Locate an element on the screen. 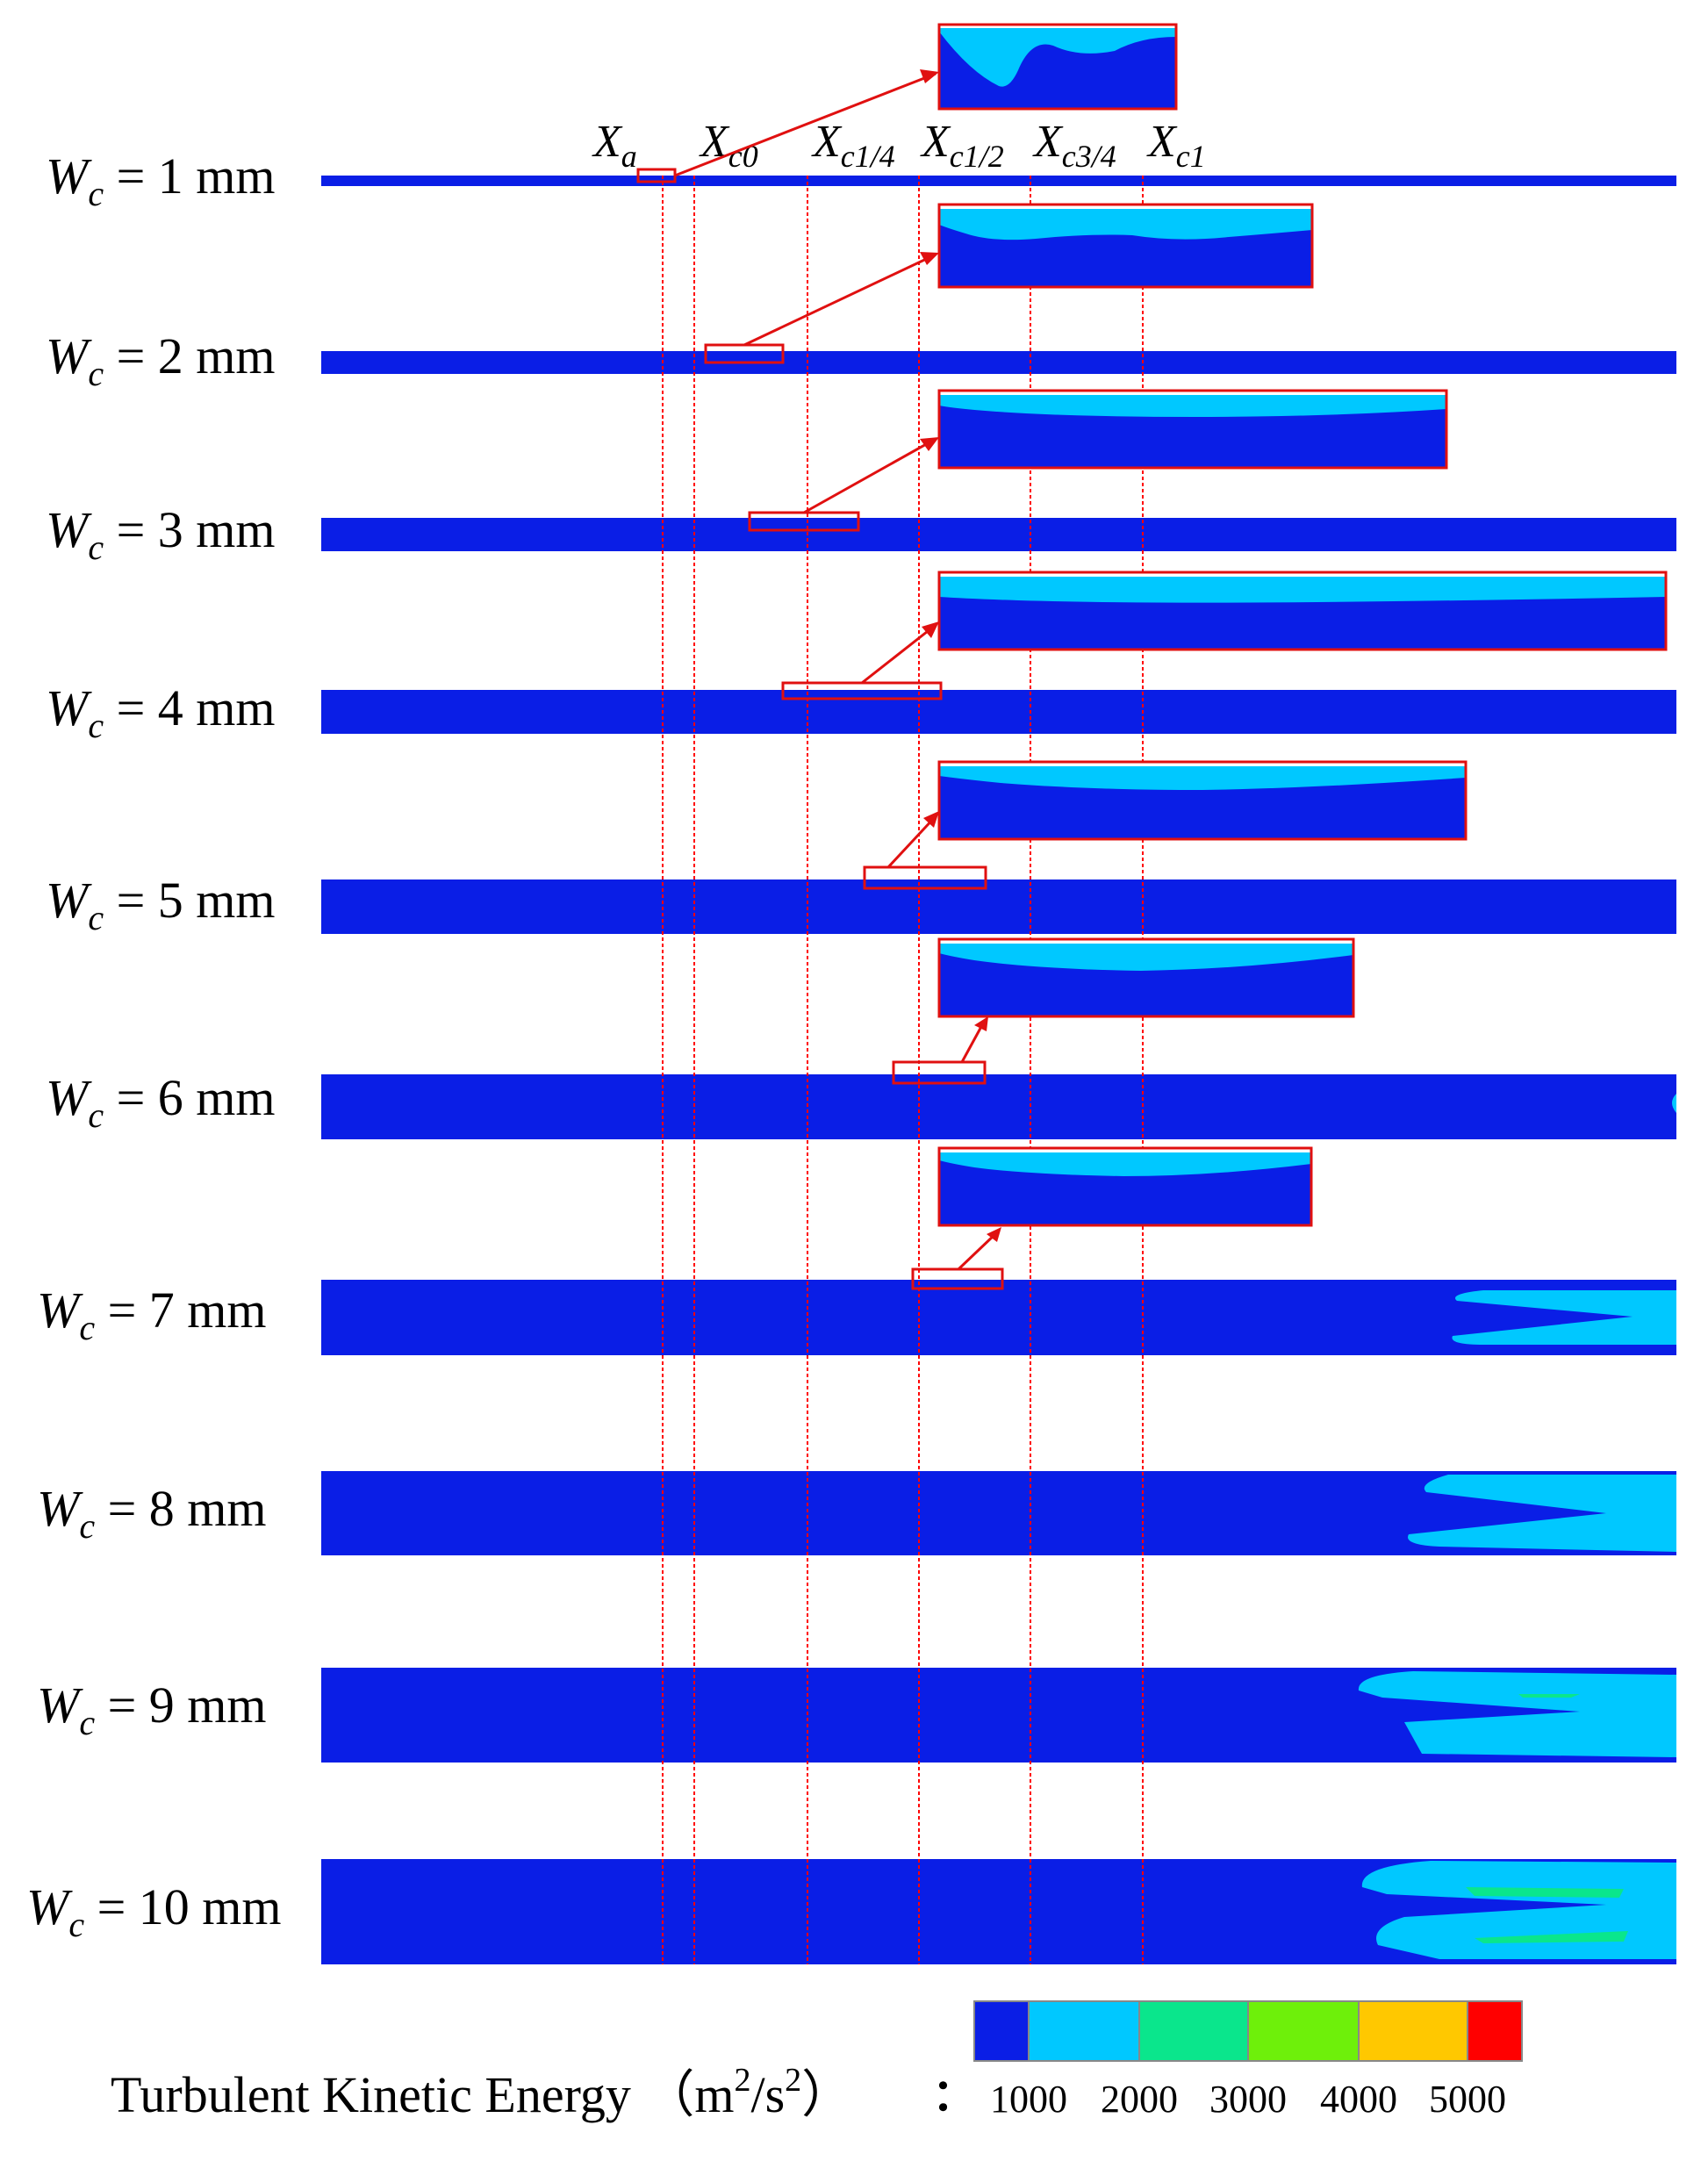 The width and height of the screenshot is (1708, 2161). inset-2mm-arrowhead is located at coordinates (929, 258).